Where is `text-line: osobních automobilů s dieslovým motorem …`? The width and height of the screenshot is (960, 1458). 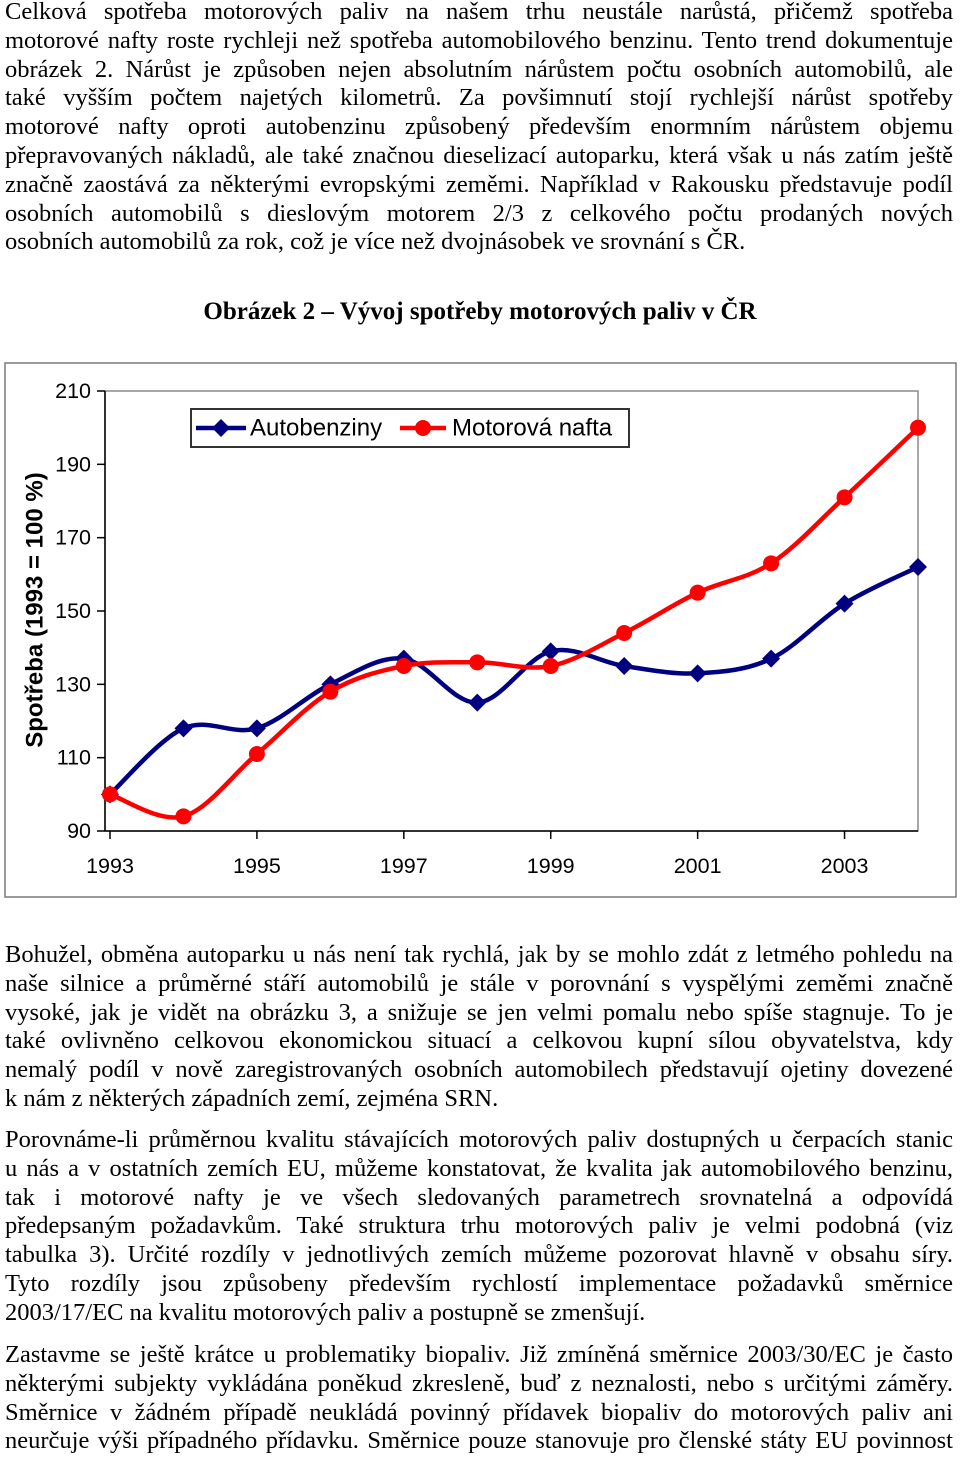 text-line: osobních automobilů s dieslovým motorem … is located at coordinates (479, 213).